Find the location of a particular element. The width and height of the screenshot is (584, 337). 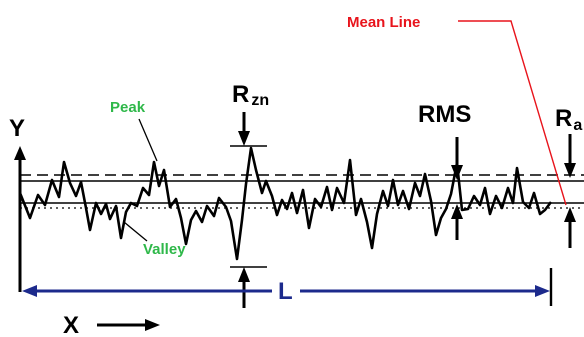

ra-indicator is located at coordinates (570, 191).